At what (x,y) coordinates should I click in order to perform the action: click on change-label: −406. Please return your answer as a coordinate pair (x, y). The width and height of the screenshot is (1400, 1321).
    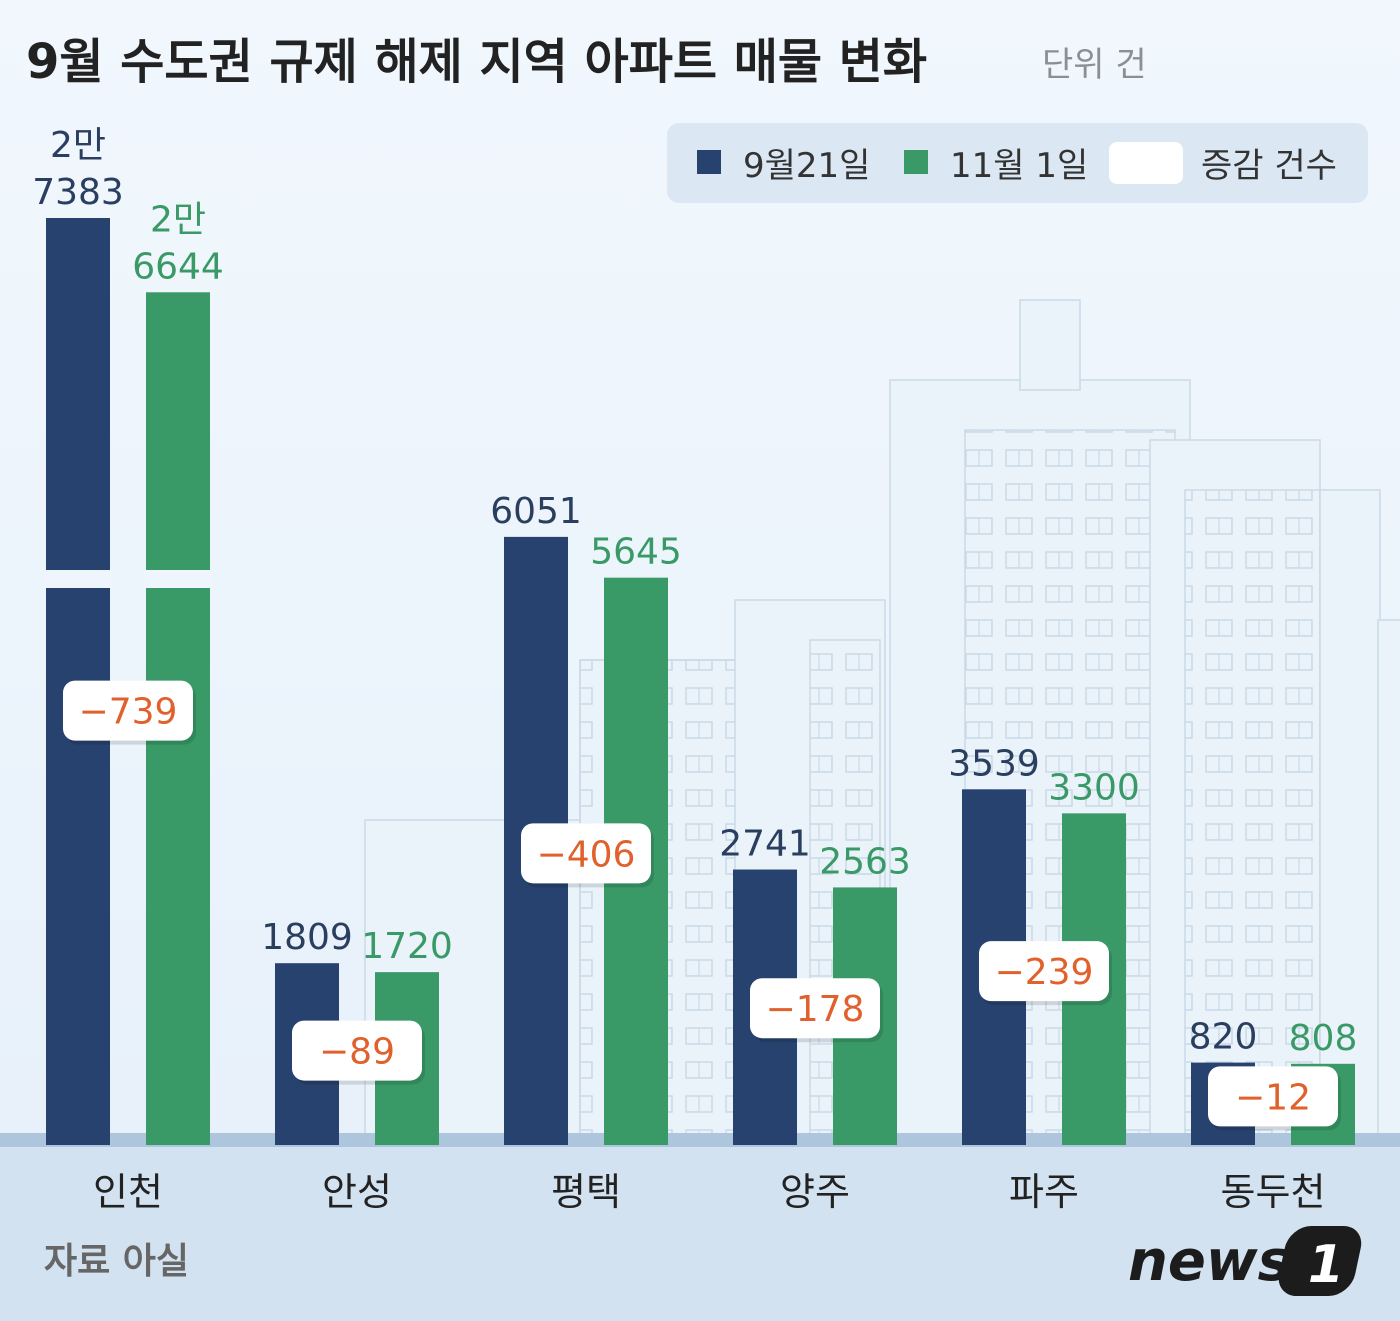
    Looking at the image, I should click on (586, 854).